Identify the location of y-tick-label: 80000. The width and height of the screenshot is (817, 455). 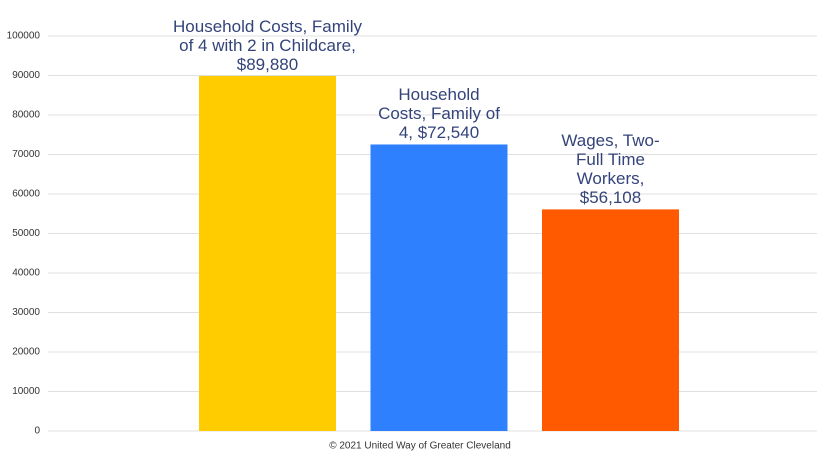
(26, 115).